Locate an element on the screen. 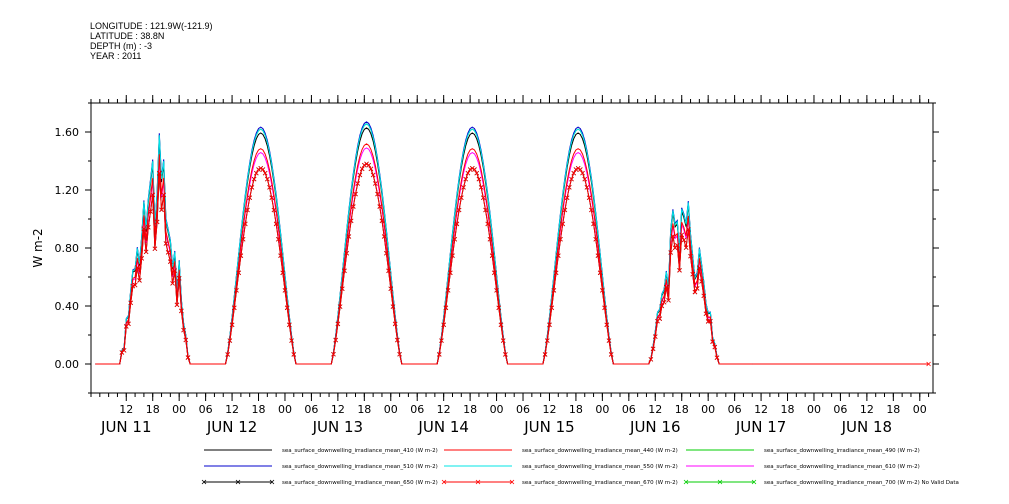 This screenshot has width=1009, height=504. x-date-label: JUN 12 is located at coordinates (231, 427).